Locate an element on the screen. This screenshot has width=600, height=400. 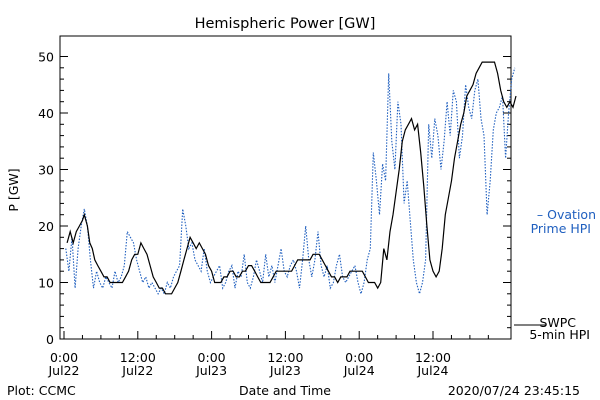
y-tick-label: 0 is located at coordinates (50, 339).